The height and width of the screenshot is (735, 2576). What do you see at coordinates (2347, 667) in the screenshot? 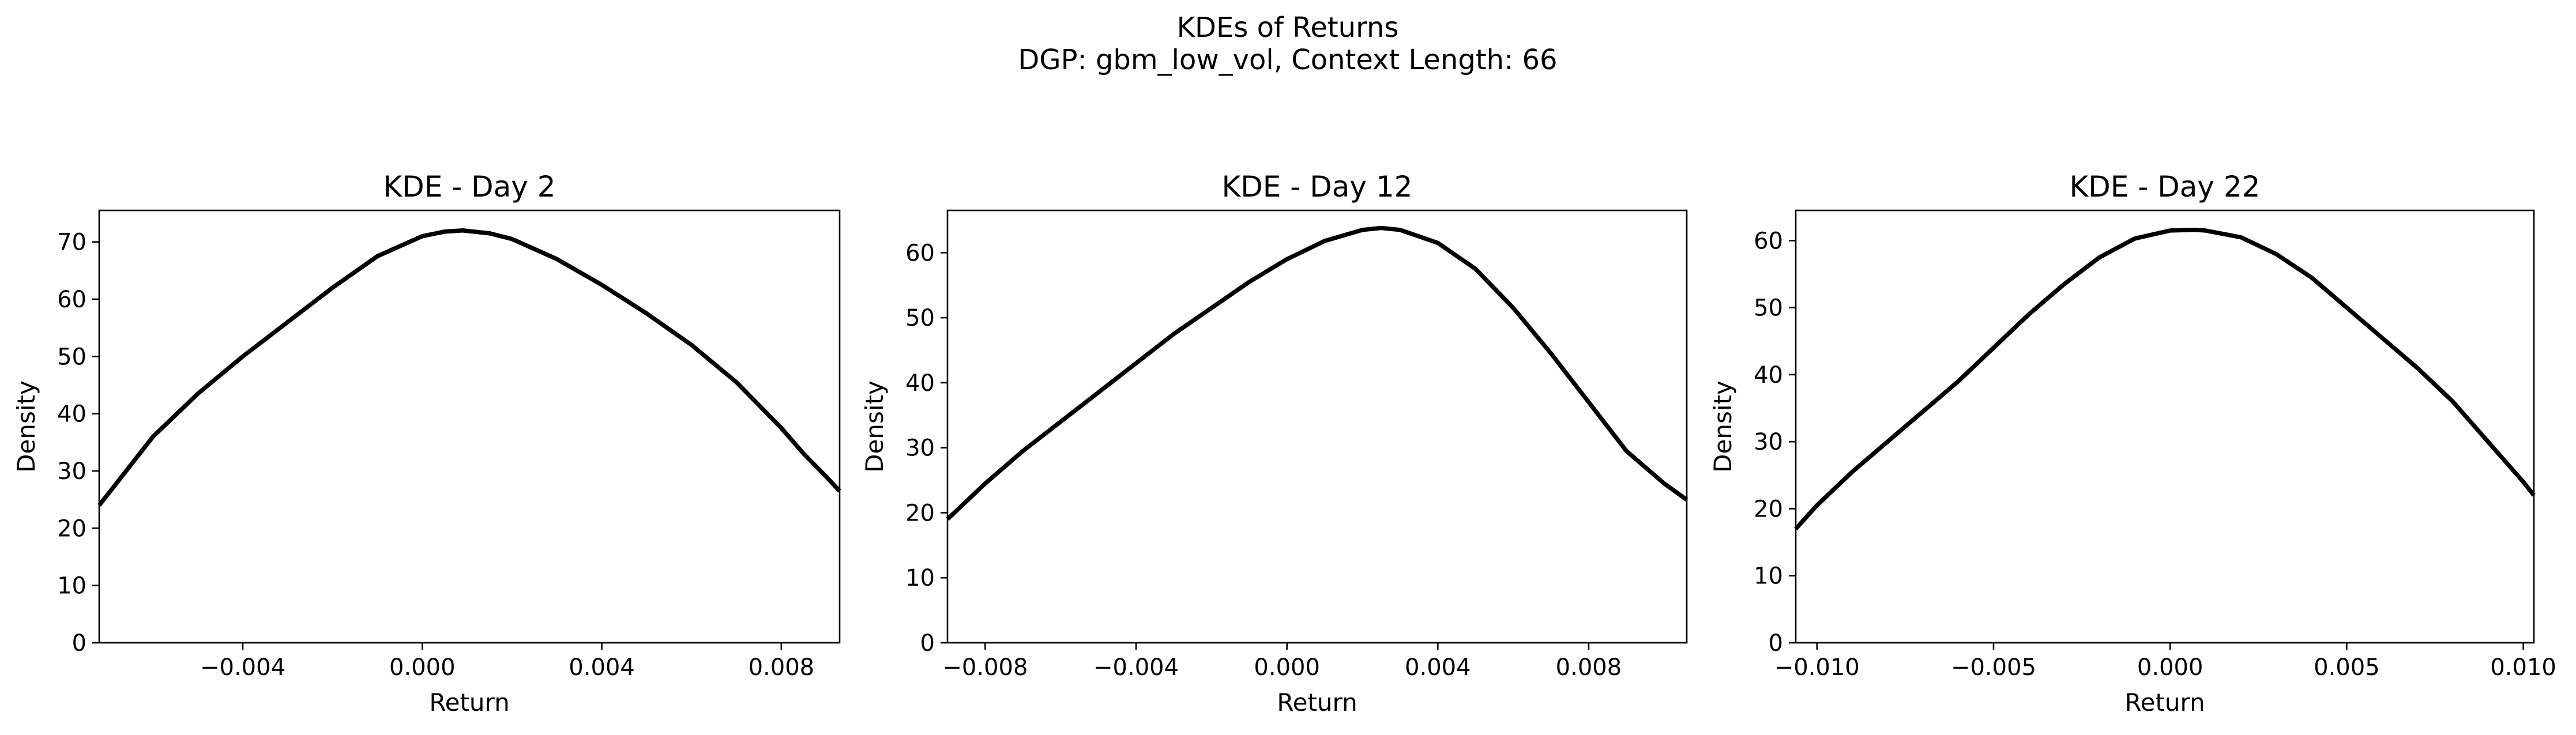
I see `x-tick-label: 0.005` at bounding box center [2347, 667].